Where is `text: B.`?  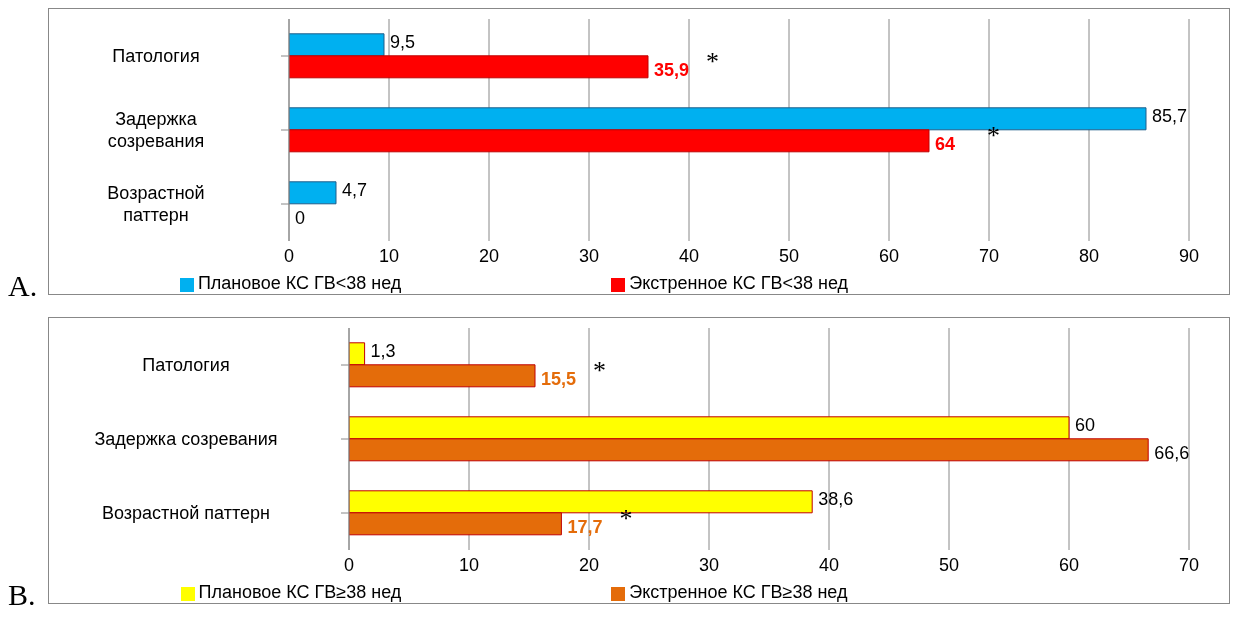 text: B. is located at coordinates (22, 595).